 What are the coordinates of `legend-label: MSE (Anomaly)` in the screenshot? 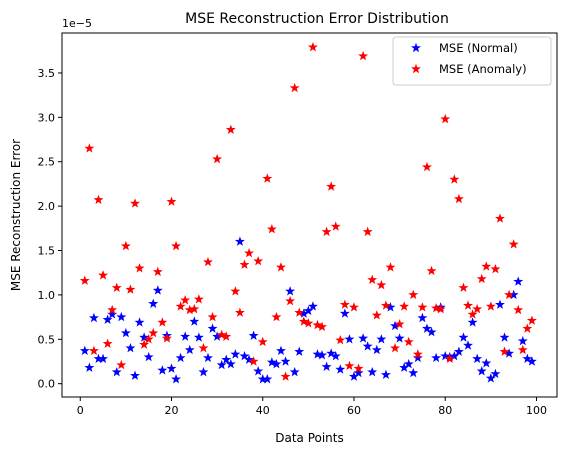 It's located at (483, 69).